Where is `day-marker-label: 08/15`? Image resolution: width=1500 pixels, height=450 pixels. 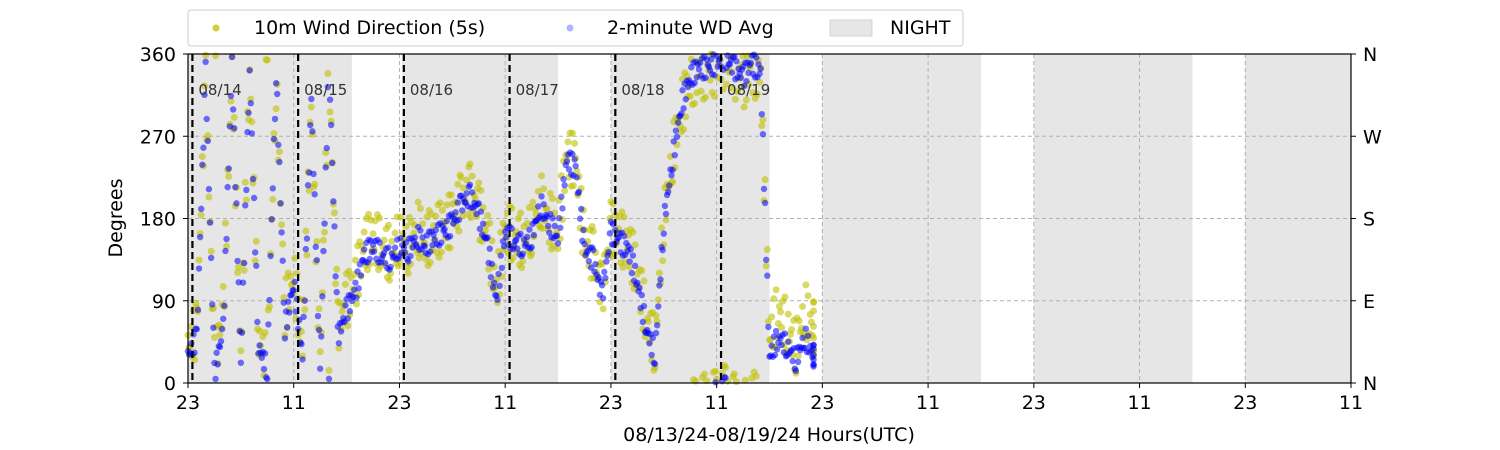
day-marker-label: 08/15 is located at coordinates (325, 90).